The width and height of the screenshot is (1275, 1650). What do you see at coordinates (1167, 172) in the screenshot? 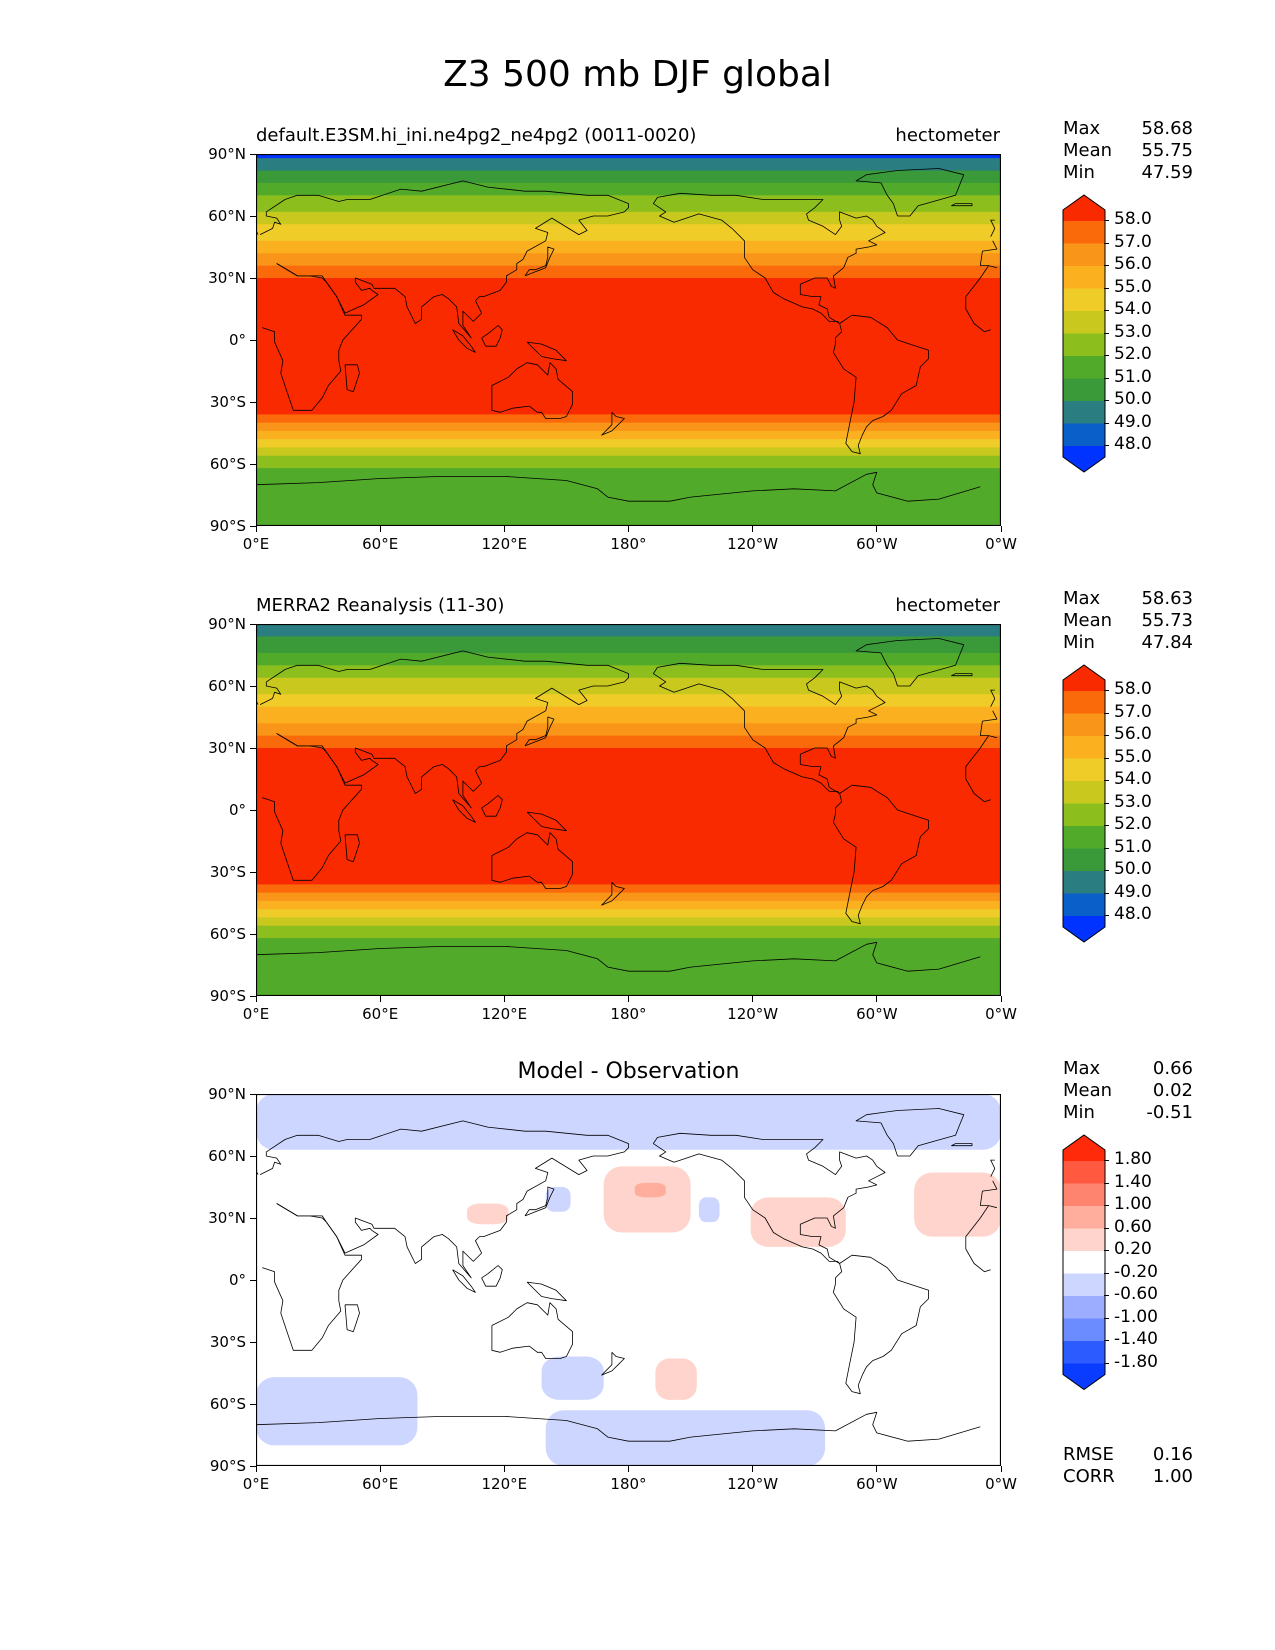
I see `stat-min: 47.59` at bounding box center [1167, 172].